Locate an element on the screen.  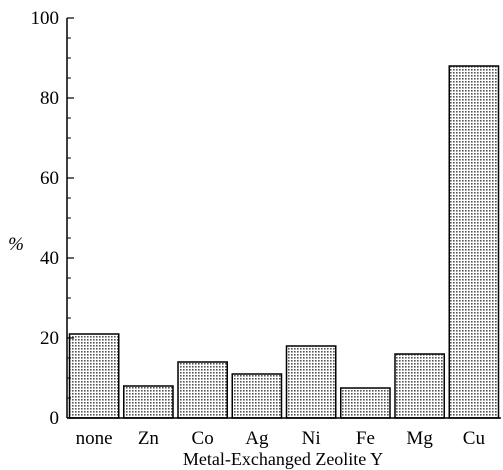
bar-none is located at coordinates (94, 376).